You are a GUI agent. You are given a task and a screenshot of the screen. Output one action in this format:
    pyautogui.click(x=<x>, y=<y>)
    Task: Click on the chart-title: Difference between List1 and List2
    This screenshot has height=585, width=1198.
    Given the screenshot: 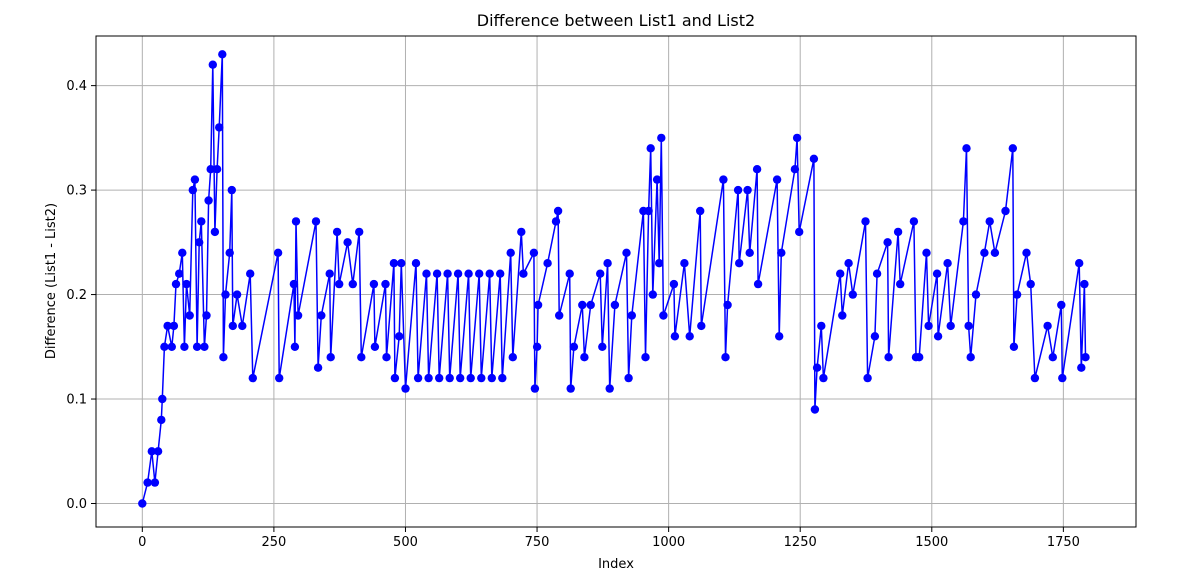 What is the action you would take?
    pyautogui.click(x=616, y=20)
    